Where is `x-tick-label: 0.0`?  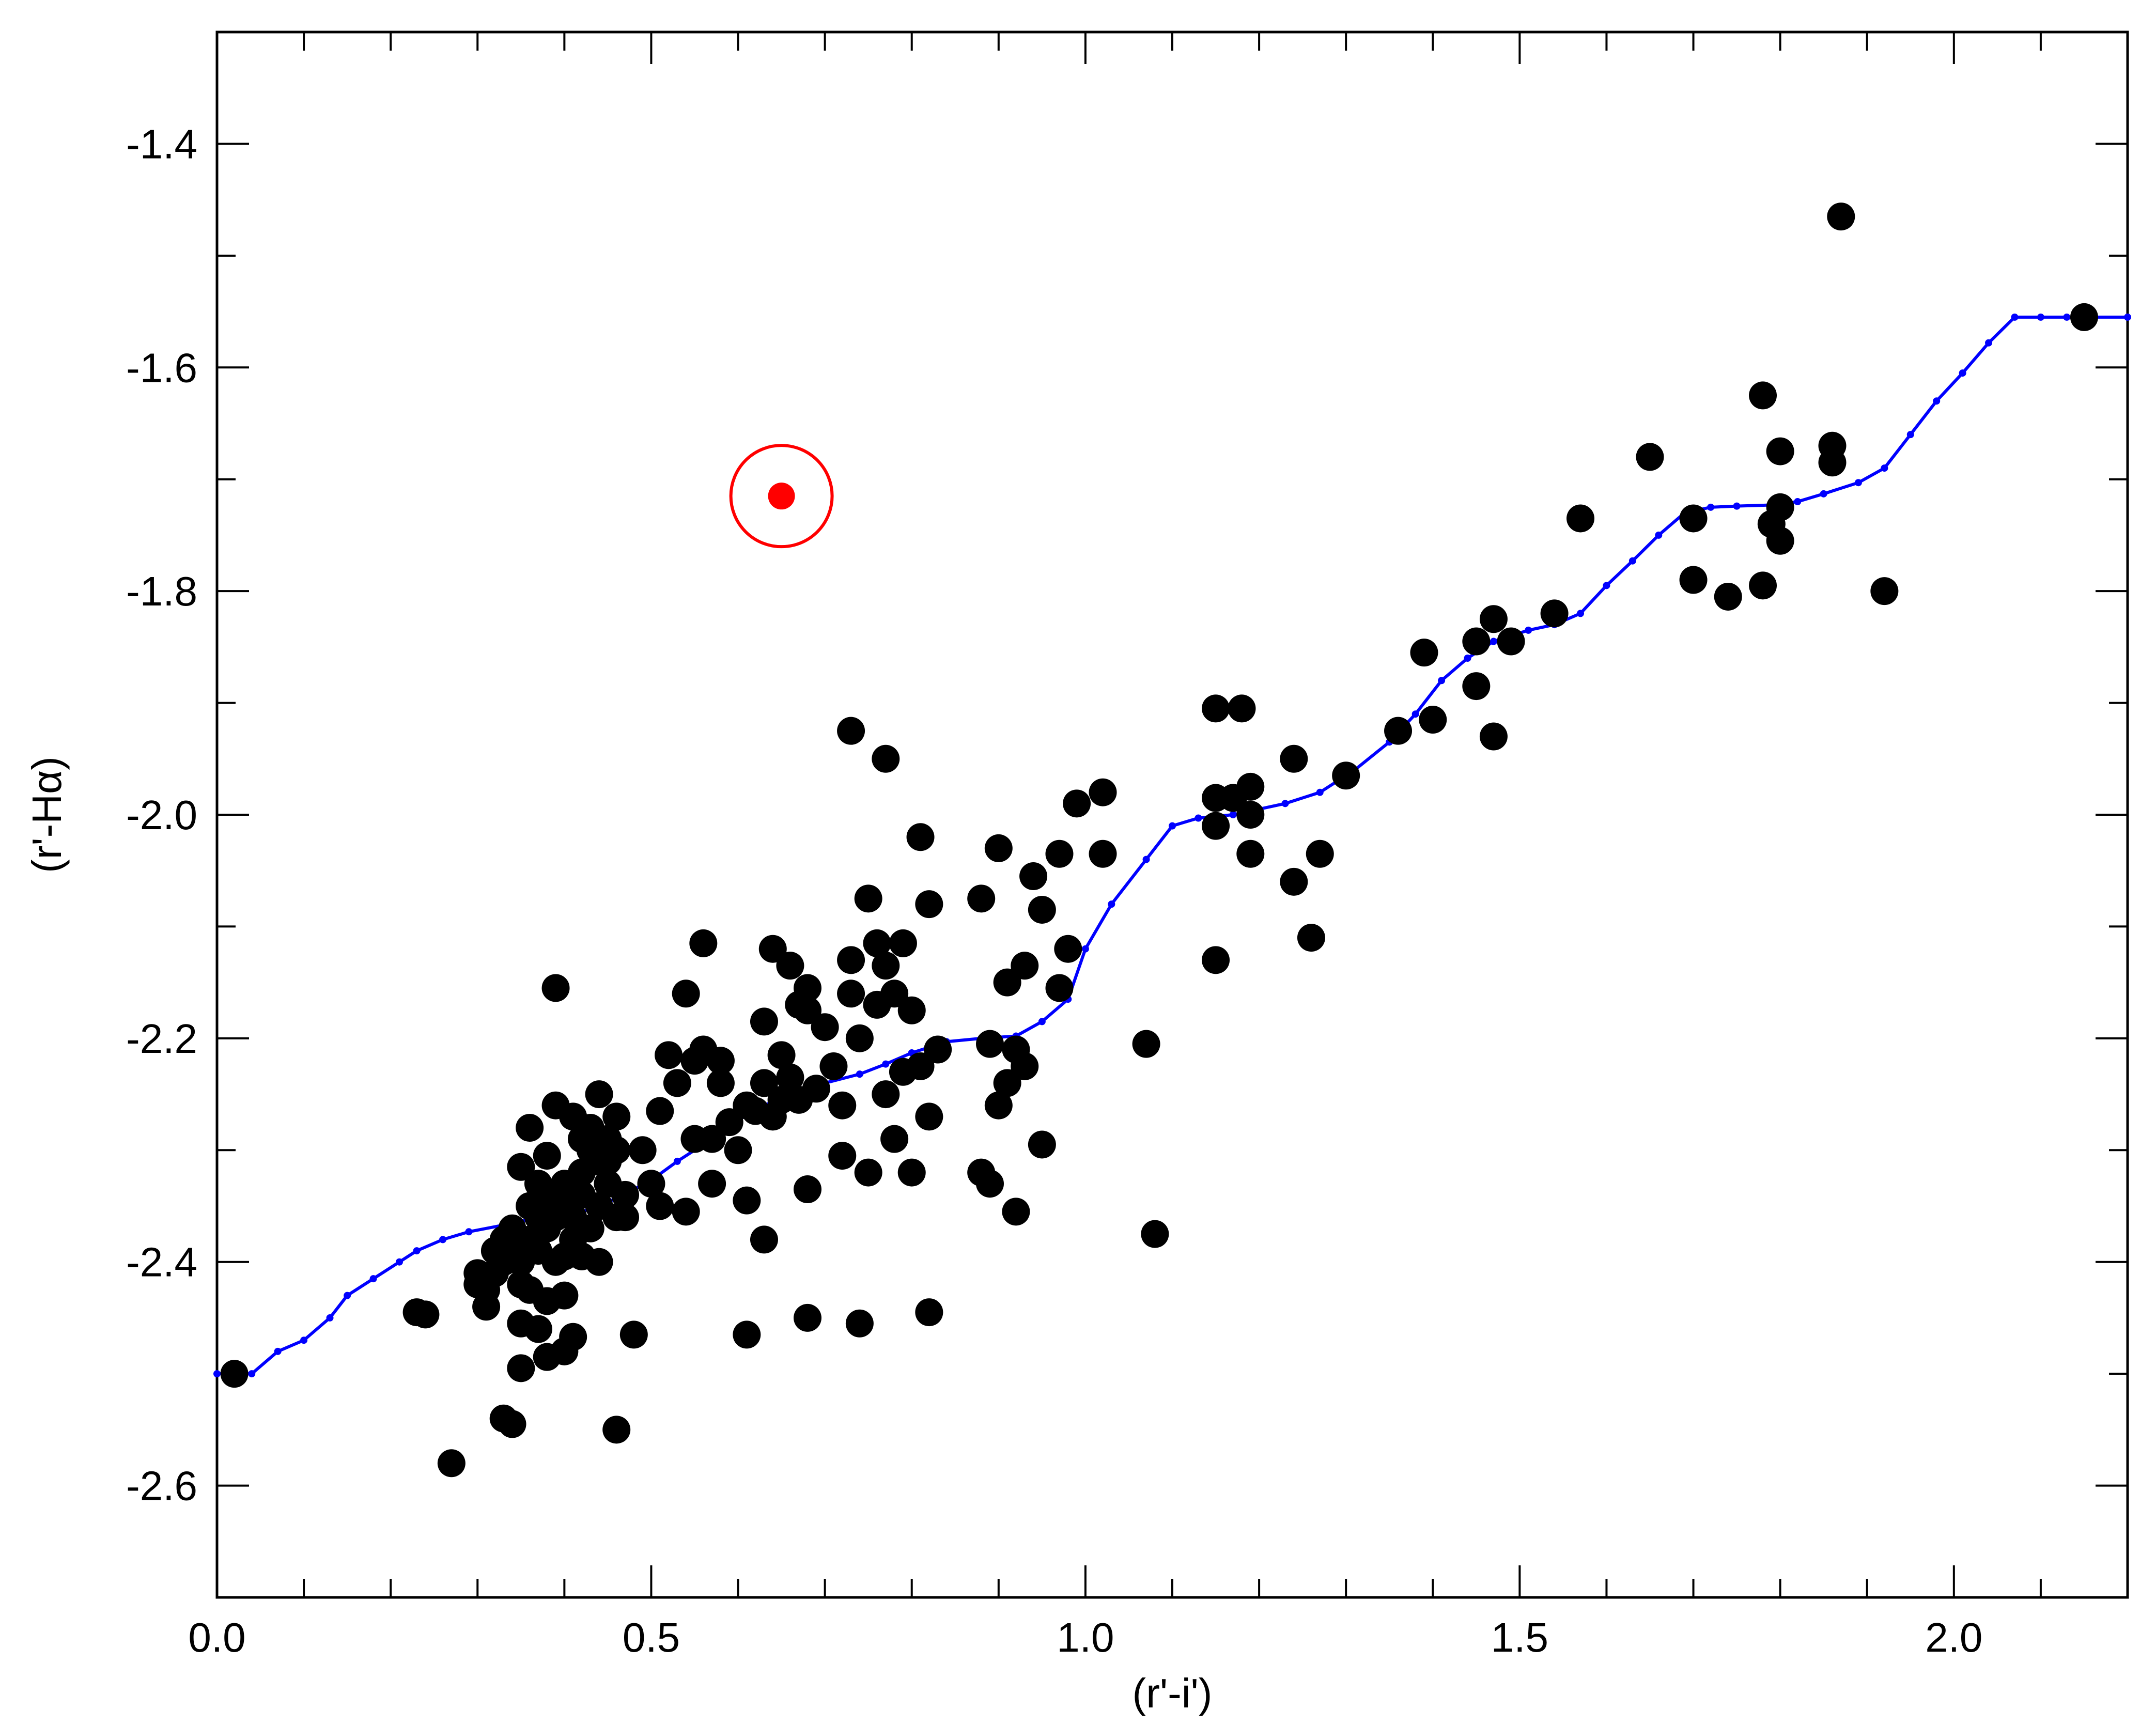 x-tick-label: 0.0 is located at coordinates (216, 1637).